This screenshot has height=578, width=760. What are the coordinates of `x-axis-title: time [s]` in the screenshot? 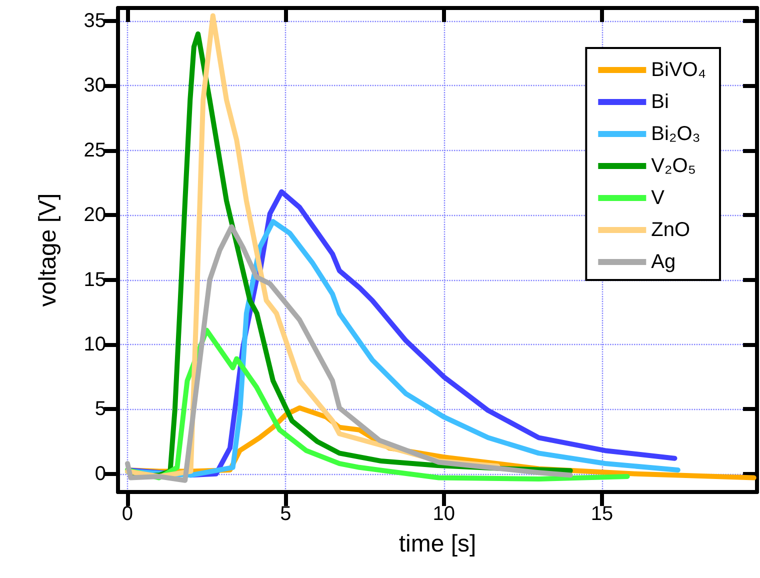 It's located at (437, 544).